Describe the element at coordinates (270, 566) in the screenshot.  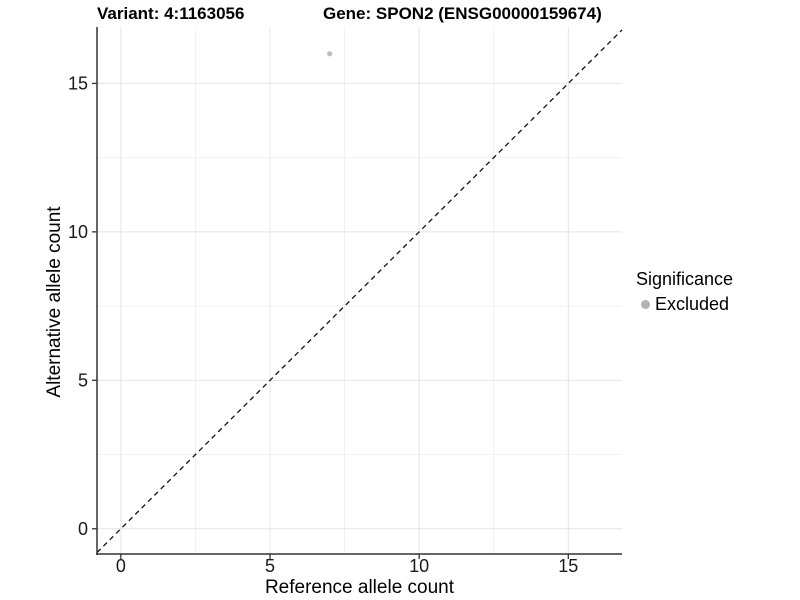
I see `x-tick-label: 5` at that location.